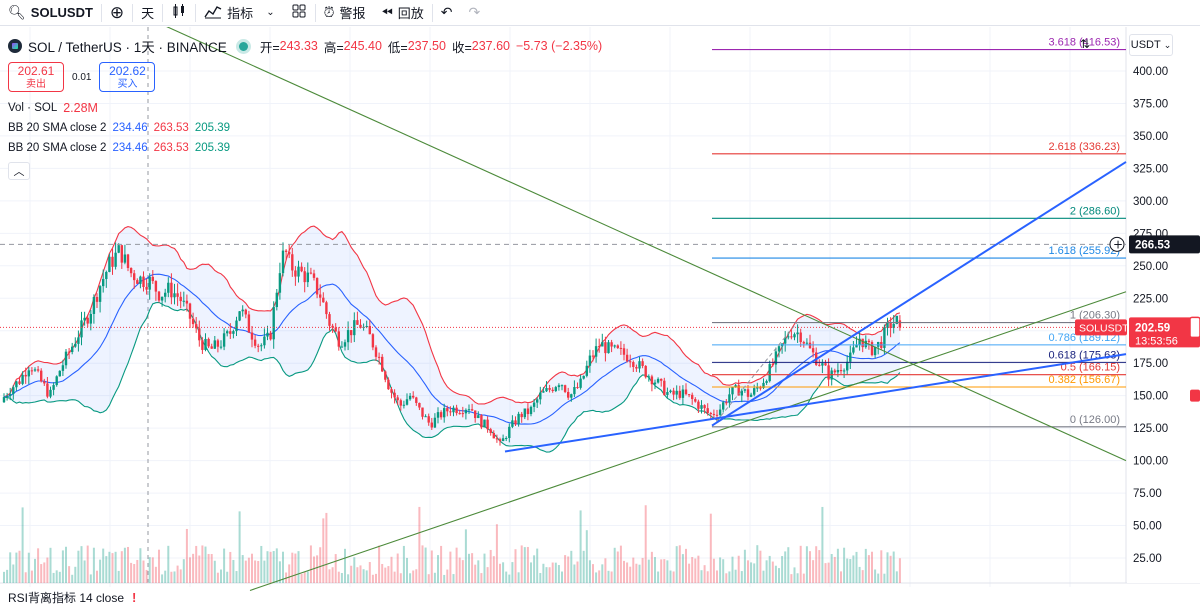 Image resolution: width=1200 pixels, height=610 pixels. What do you see at coordinates (1084, 147) in the screenshot?
I see `fib-level-label: 2.618 (336.23)` at bounding box center [1084, 147].